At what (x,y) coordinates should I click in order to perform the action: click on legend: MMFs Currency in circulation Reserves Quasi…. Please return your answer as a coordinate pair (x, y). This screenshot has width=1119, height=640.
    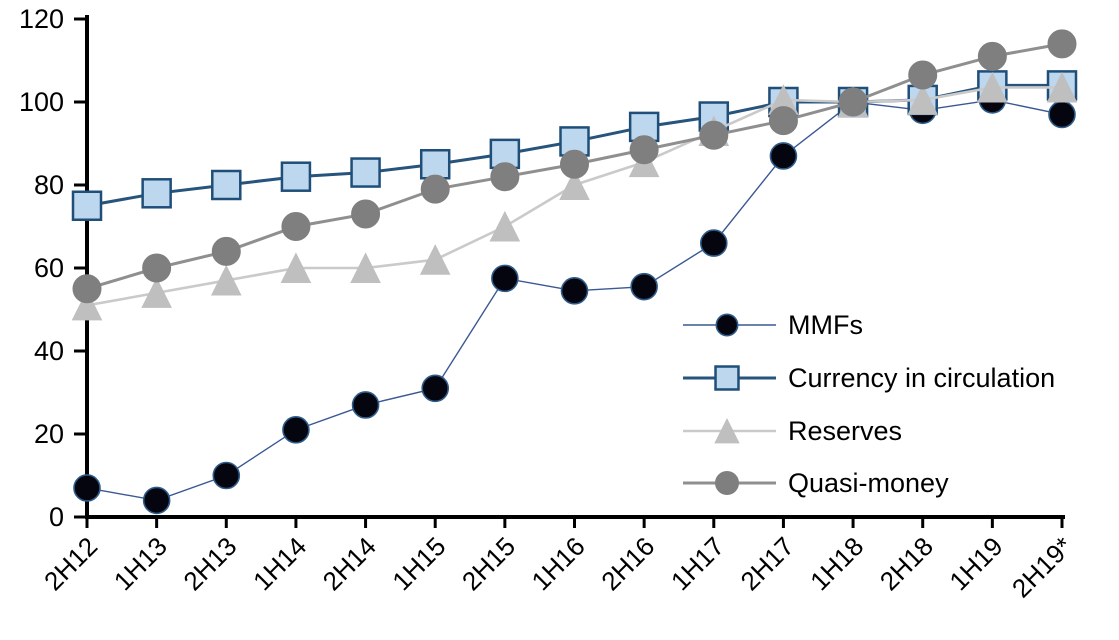
    Looking at the image, I should click on (869, 404).